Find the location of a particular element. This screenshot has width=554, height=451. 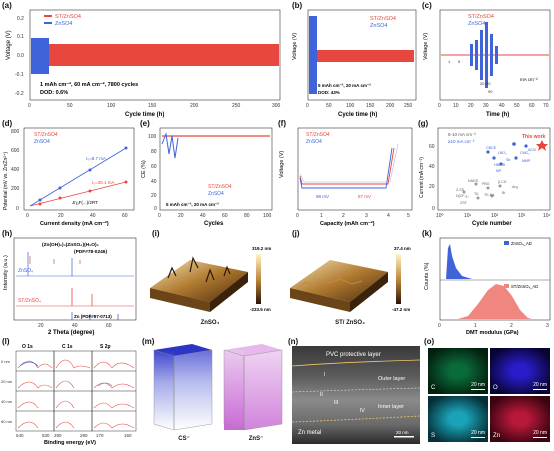

svg-text: Capacity (mAh cm⁻²) is located at coordinates (347, 223).